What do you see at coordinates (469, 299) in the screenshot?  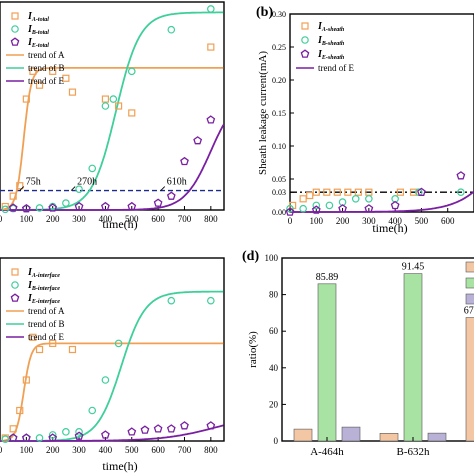 I see `legend-swatch-barE-d` at bounding box center [469, 299].